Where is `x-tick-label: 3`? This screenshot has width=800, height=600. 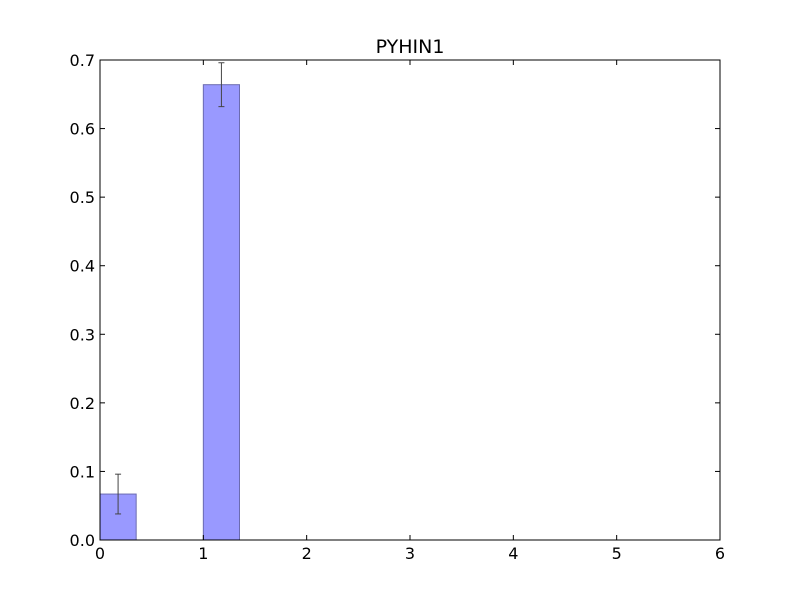 x-tick-label: 3 is located at coordinates (410, 553).